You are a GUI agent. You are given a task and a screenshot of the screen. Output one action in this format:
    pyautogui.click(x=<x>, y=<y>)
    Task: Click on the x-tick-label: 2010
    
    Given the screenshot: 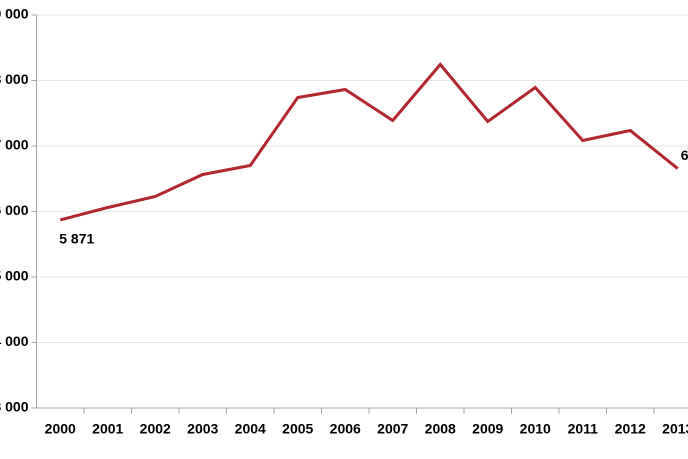 What is the action you would take?
    pyautogui.click(x=535, y=429)
    